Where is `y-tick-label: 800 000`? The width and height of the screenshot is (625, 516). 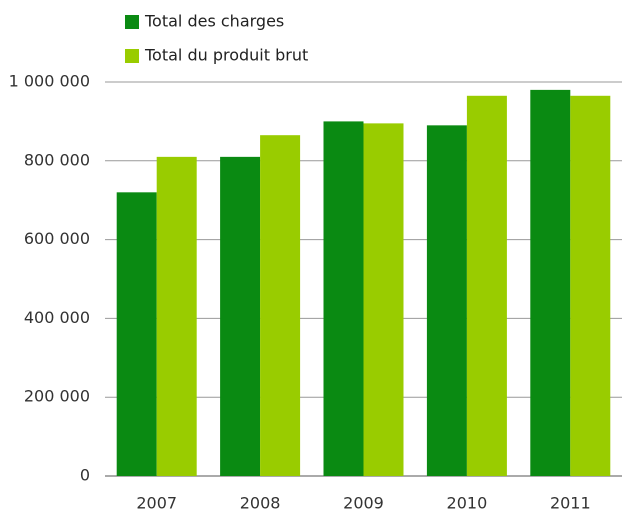
y-tick-label: 800 000 is located at coordinates (57, 159).